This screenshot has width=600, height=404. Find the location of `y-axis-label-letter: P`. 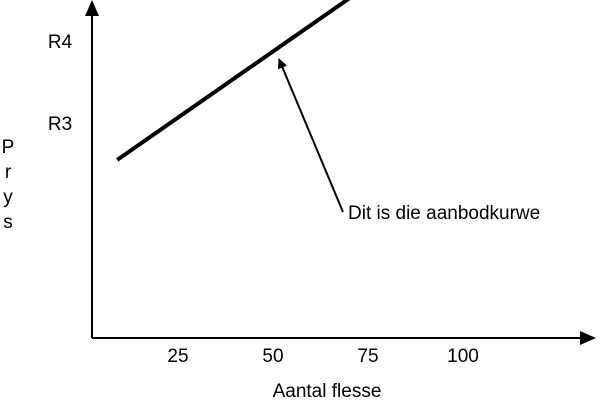

y-axis-label-letter: P is located at coordinates (8, 147).